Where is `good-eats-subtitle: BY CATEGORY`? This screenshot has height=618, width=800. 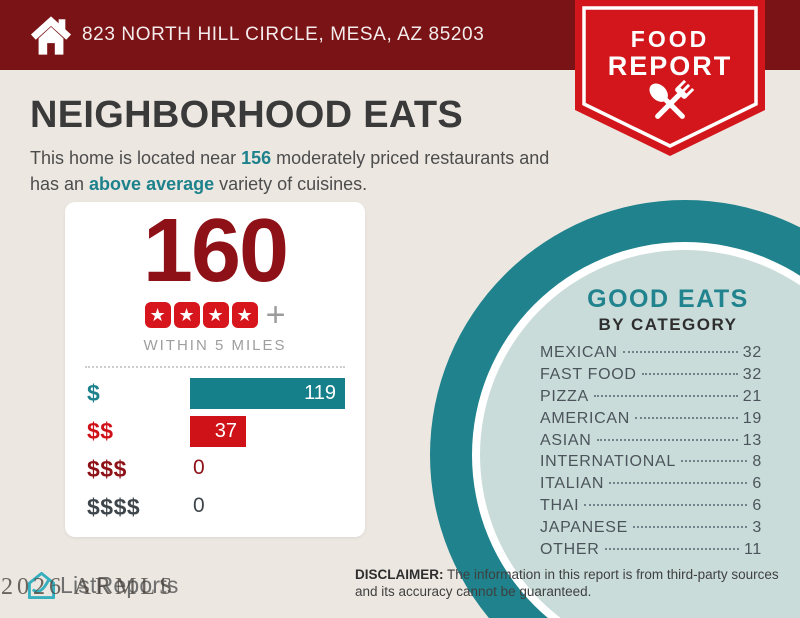
good-eats-subtitle: BY CATEGORY is located at coordinates (668, 324).